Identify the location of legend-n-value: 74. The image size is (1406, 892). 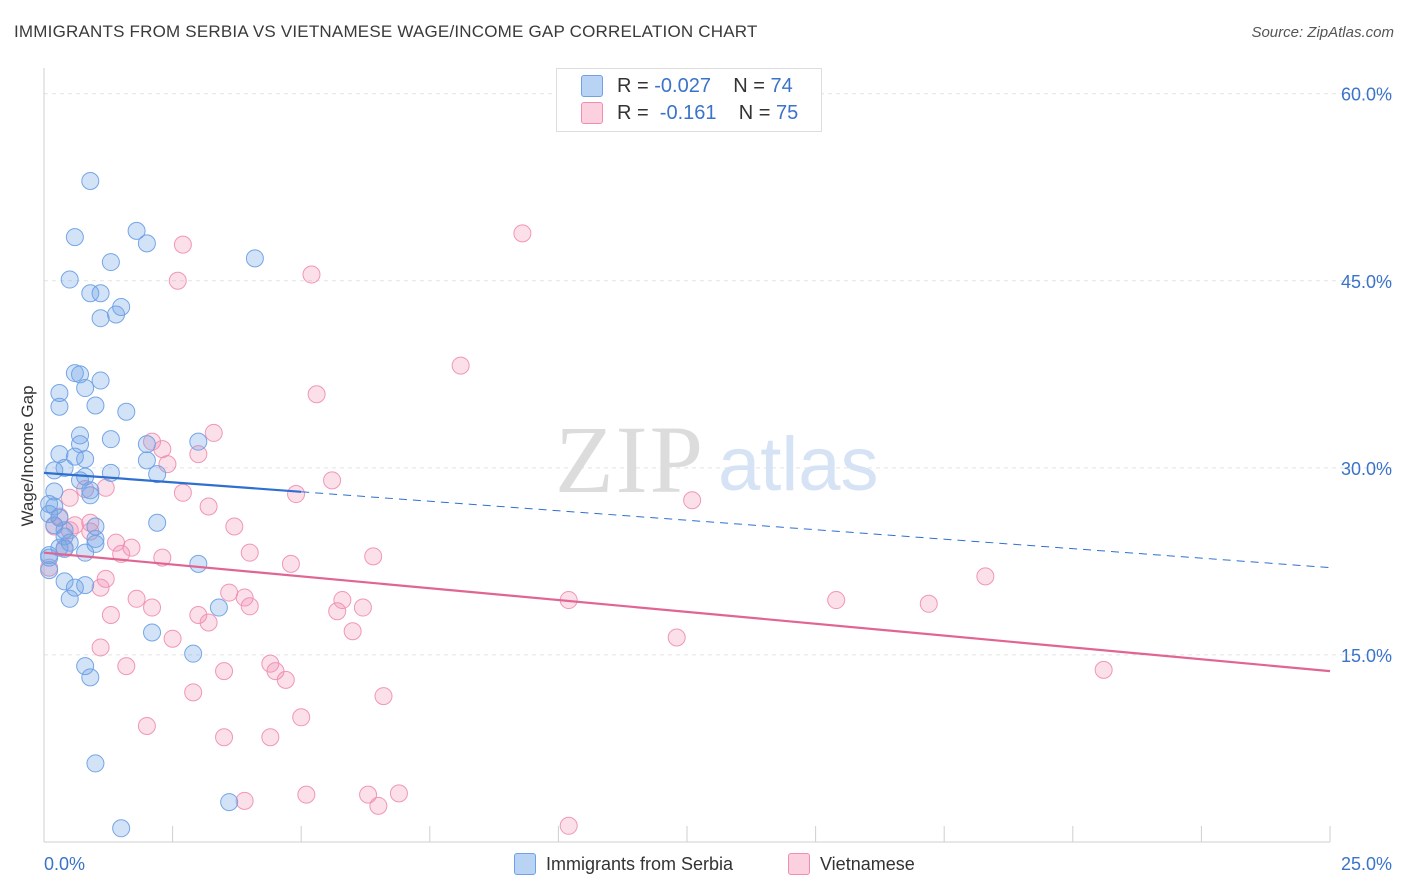
(781, 85).